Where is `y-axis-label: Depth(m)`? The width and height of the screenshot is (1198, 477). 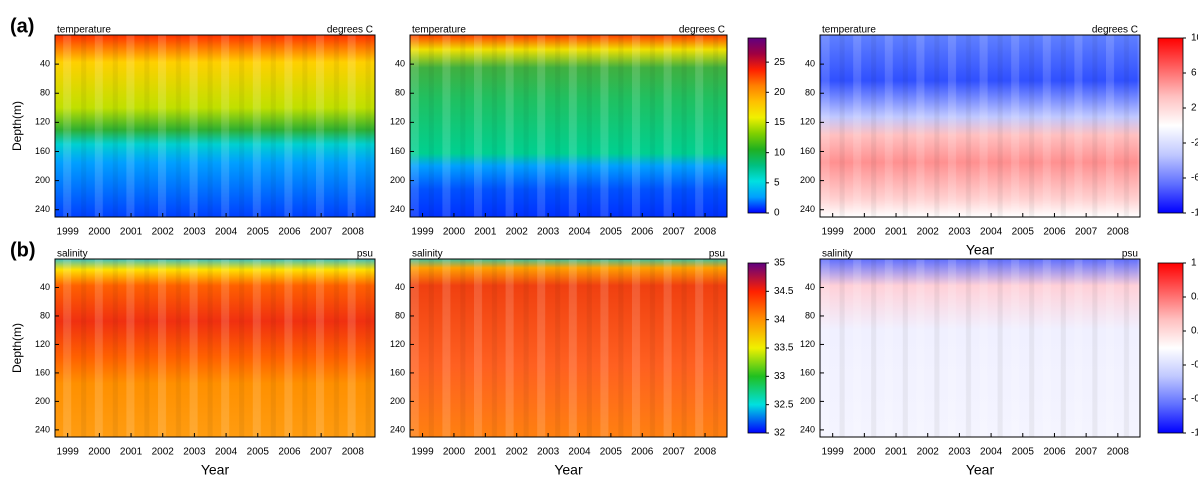
y-axis-label: Depth(m) is located at coordinates (17, 126).